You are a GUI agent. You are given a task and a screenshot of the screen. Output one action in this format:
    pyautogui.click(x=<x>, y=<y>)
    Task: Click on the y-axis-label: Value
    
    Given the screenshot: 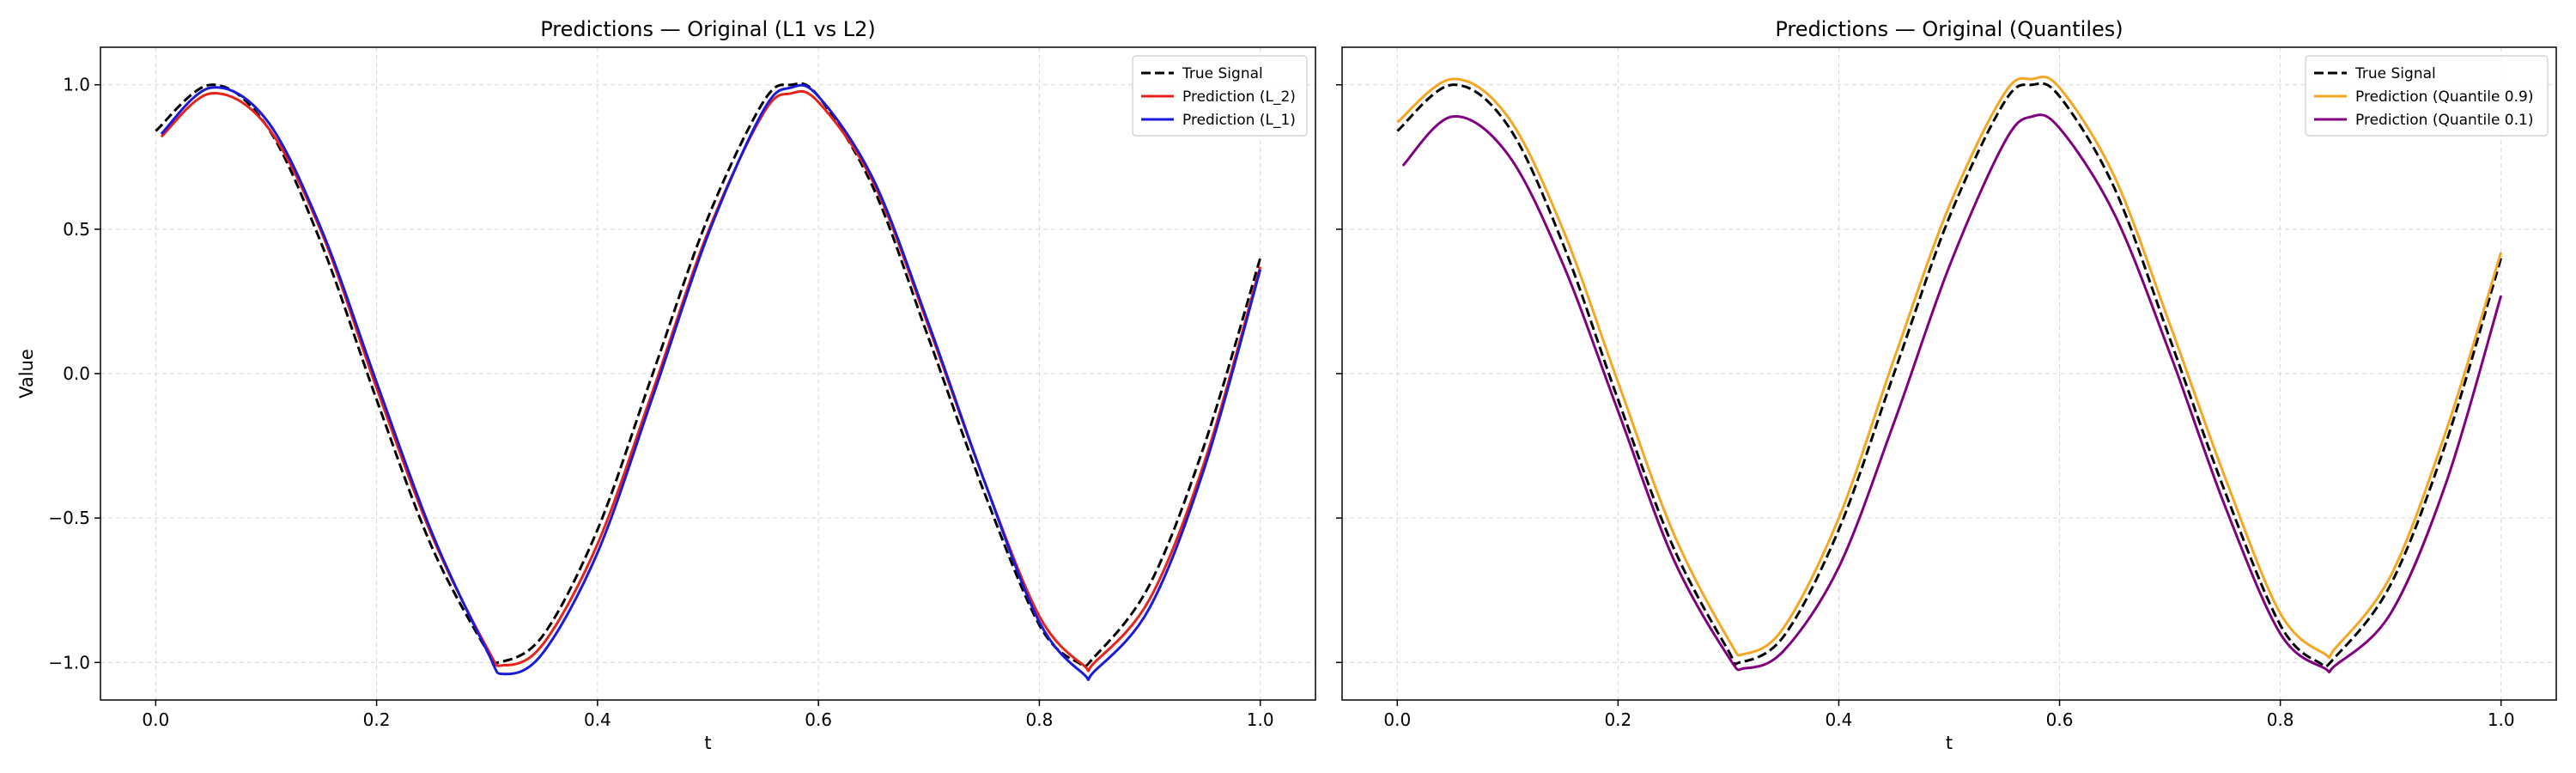 What is the action you would take?
    pyautogui.click(x=27, y=374)
    